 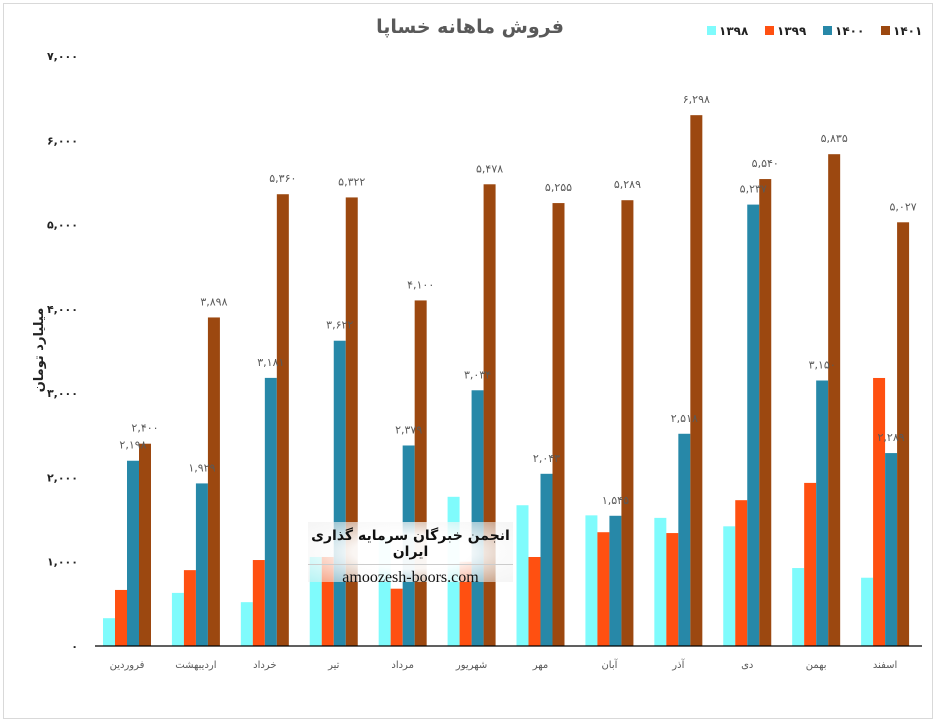 What do you see at coordinates (270, 362) in the screenshot?
I see `data-label: ۳,۱۸۱` at bounding box center [270, 362].